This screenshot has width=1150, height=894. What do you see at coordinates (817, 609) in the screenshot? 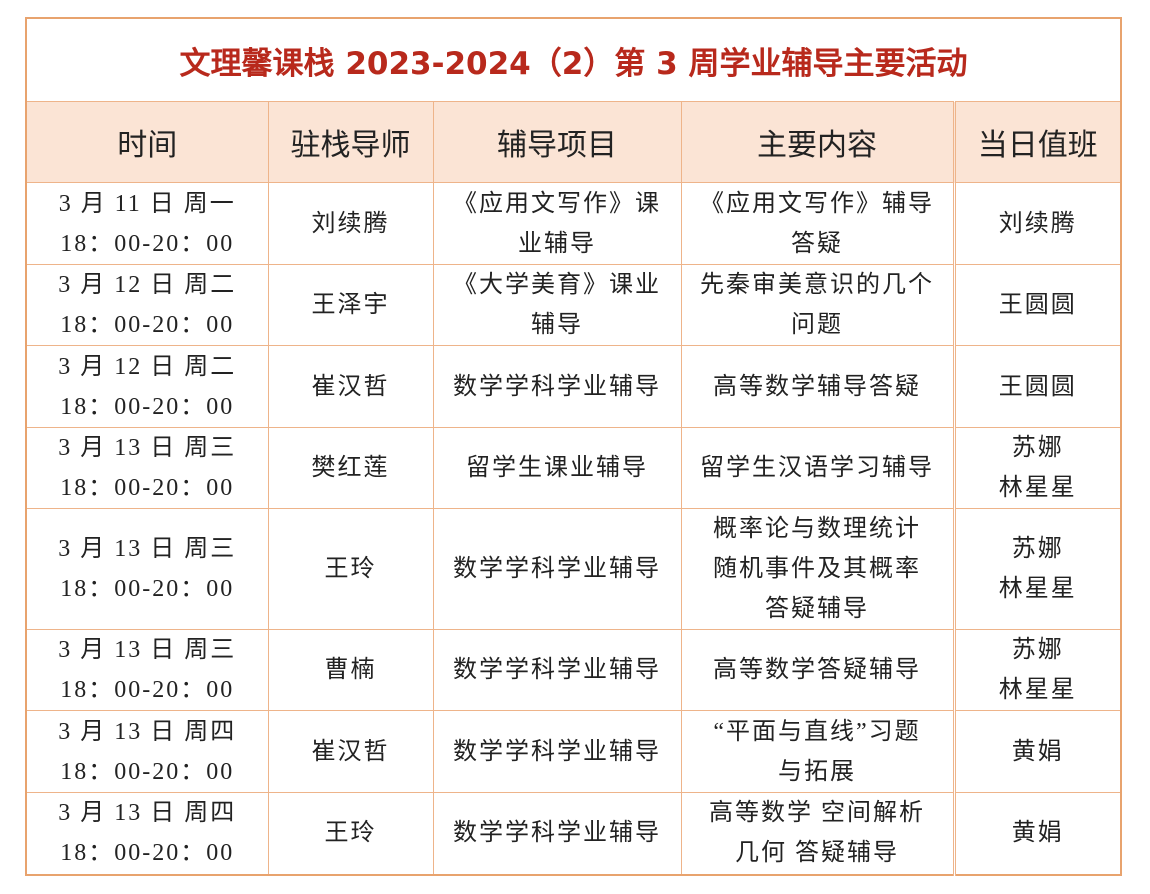
I see `cell-line: 答疑辅导` at bounding box center [817, 609].